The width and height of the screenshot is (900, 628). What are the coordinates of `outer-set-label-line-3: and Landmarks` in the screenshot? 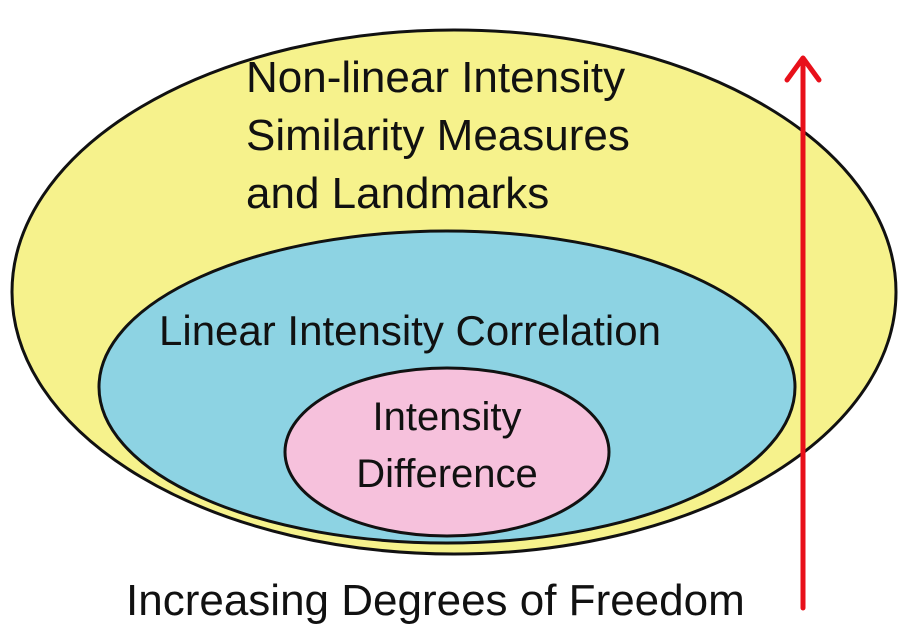 It's located at (397, 193).